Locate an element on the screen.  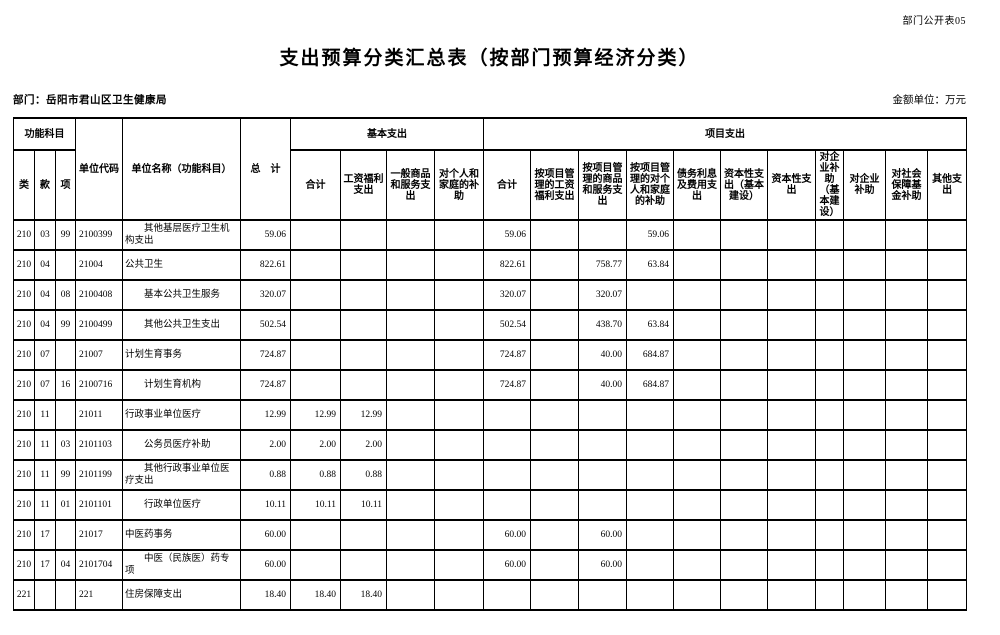
header-unit-name: 单位名称（功能科目） is located at coordinates (181, 169).